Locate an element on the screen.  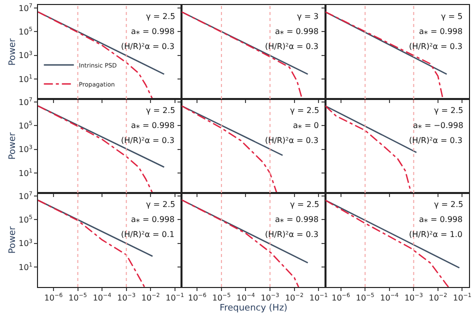
x-axis-title: Frequency (Hz) is located at coordinates (254, 308).